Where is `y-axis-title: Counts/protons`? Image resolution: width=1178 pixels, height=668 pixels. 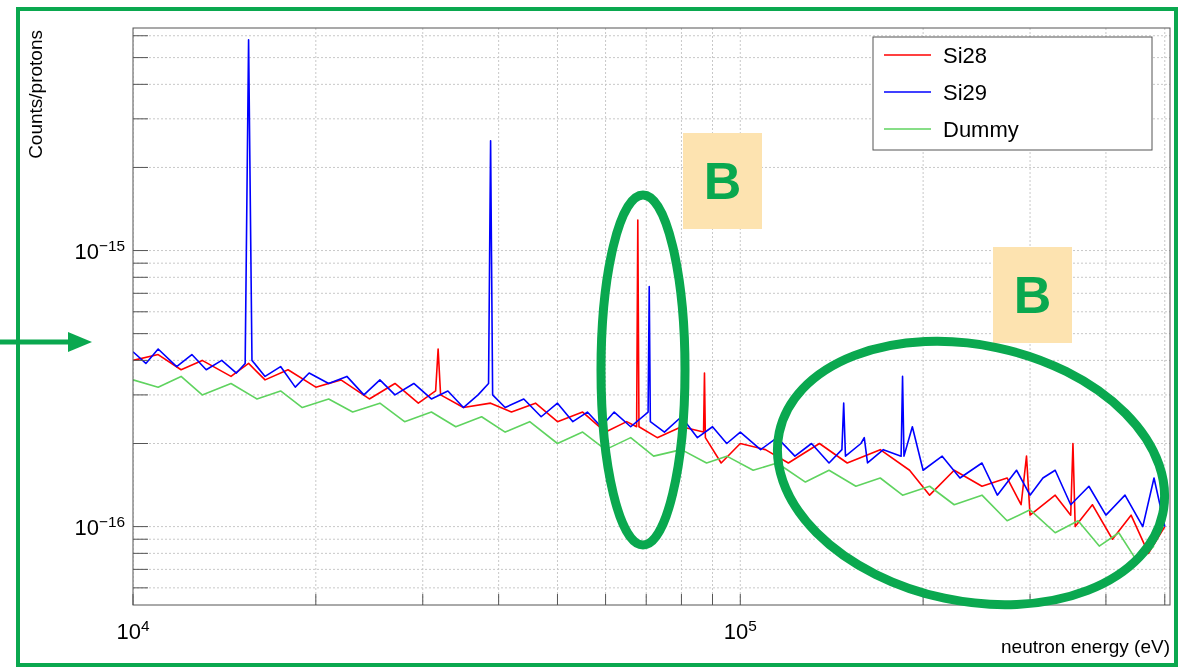
y-axis-title: Counts/protons is located at coordinates (35, 94).